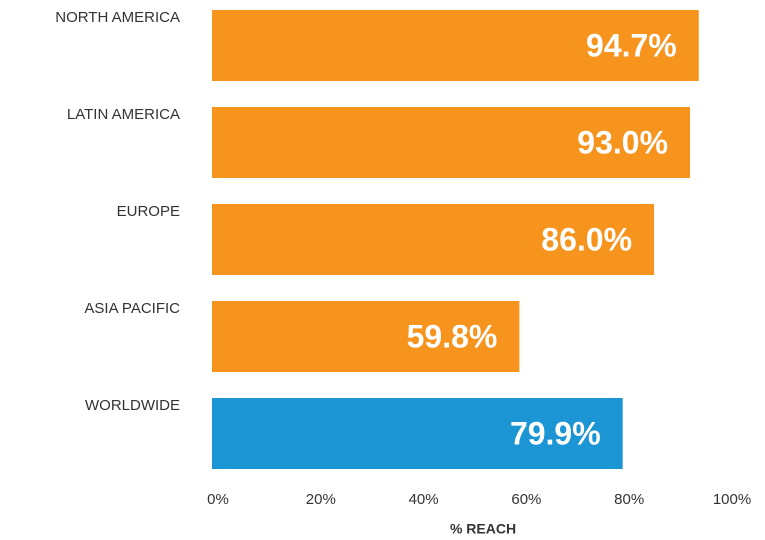 The height and width of the screenshot is (540, 765). Describe the element at coordinates (452, 336) in the screenshot. I see `value-label: 59.8%` at that location.